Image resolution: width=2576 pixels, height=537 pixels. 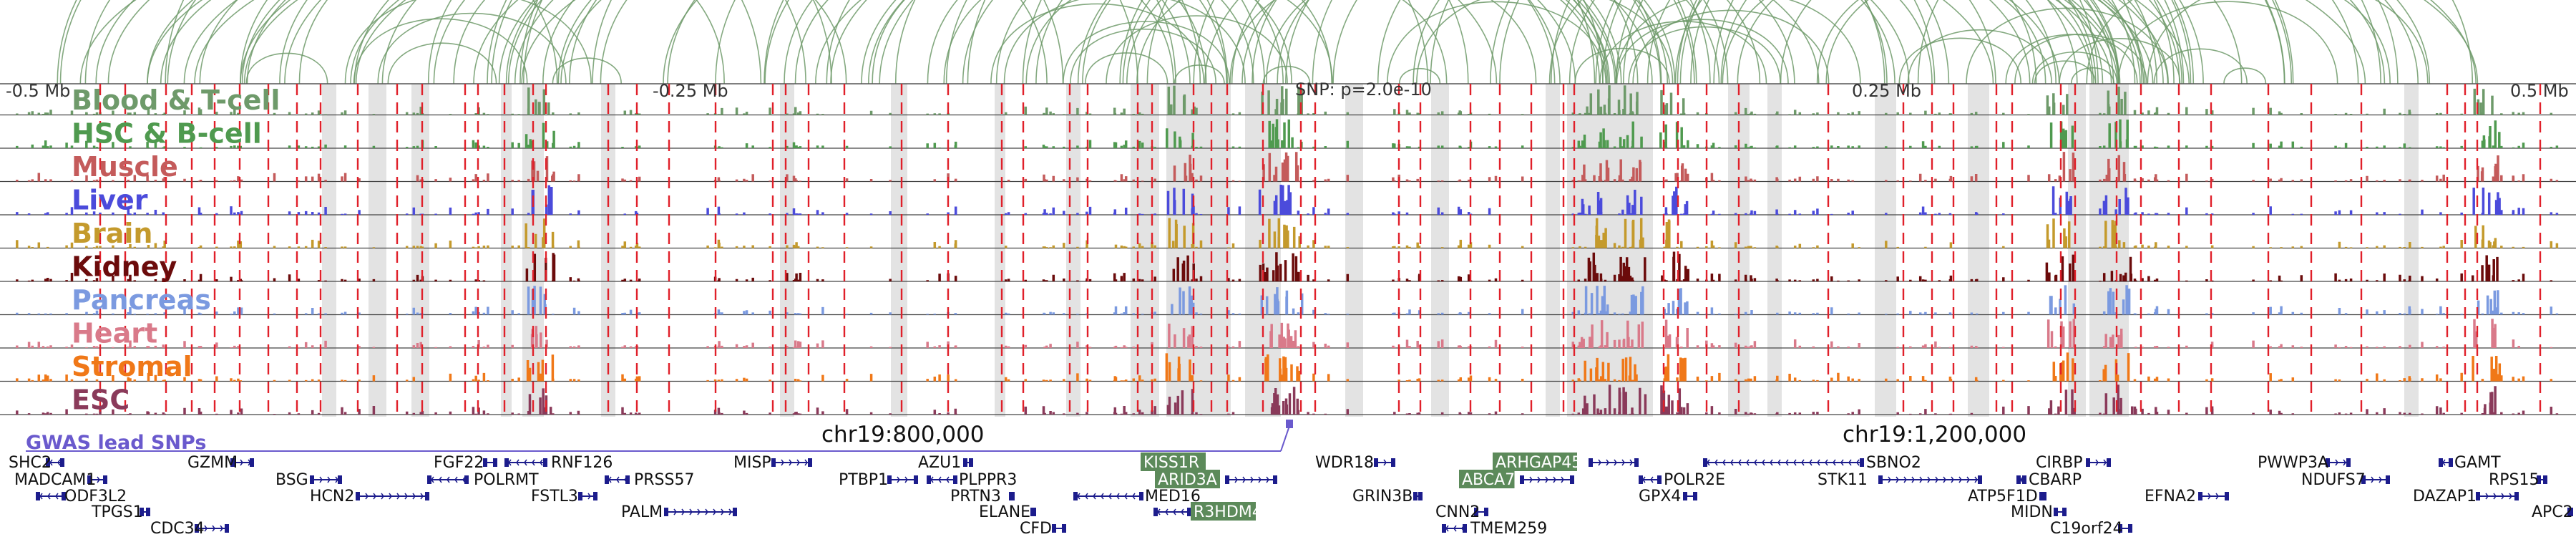 I want to click on gene-cirbp: CIRBP, so click(x=2073, y=463).